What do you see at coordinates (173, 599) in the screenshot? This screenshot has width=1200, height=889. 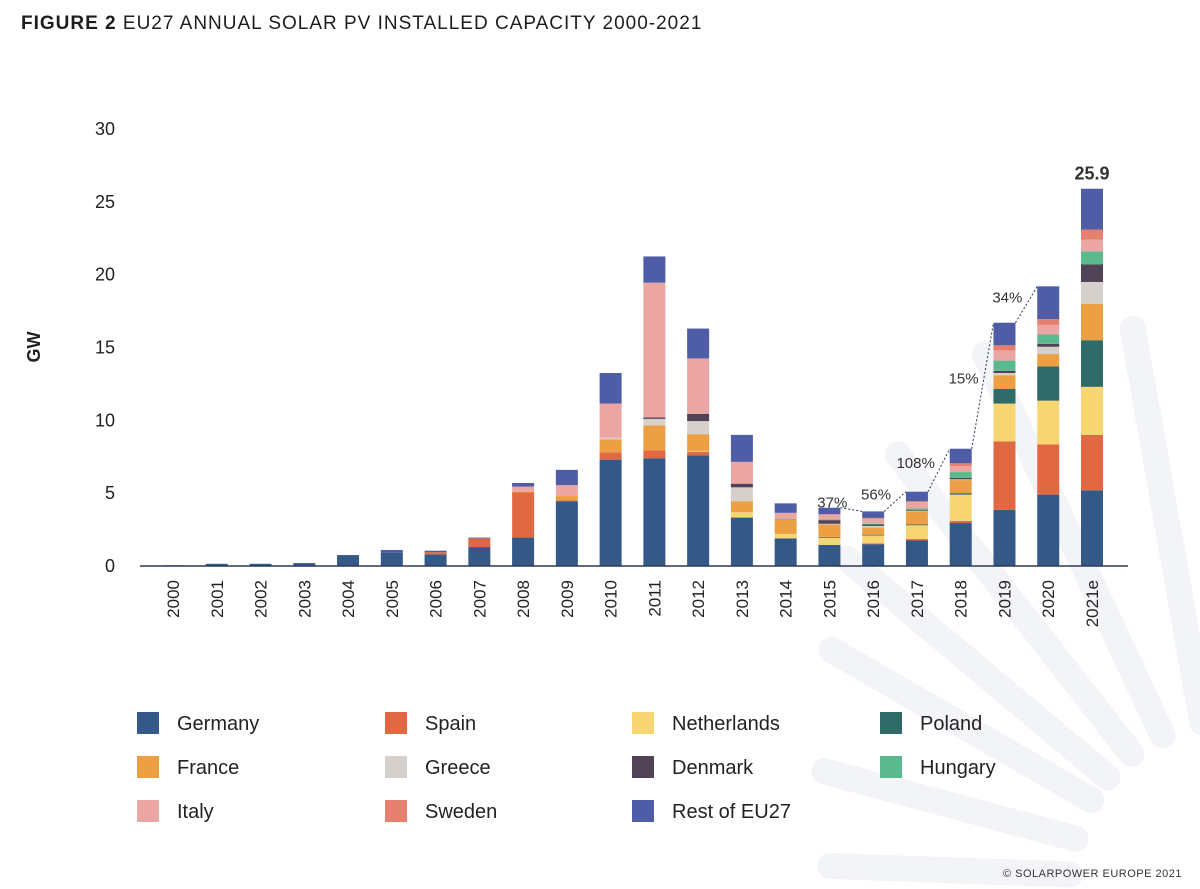 I see `x-tick-label: 2000` at bounding box center [173, 599].